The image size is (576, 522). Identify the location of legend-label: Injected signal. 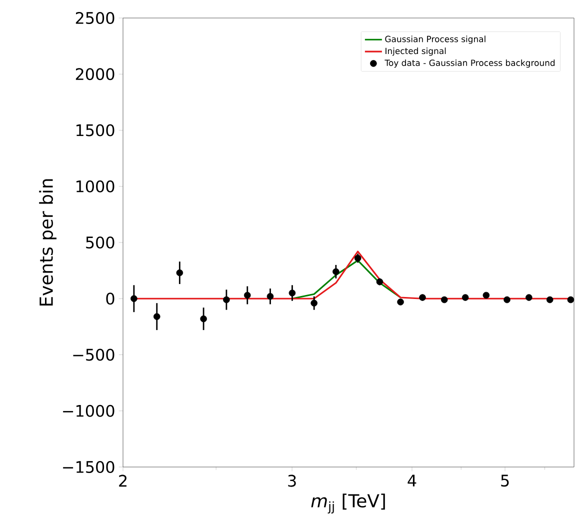
(416, 52).